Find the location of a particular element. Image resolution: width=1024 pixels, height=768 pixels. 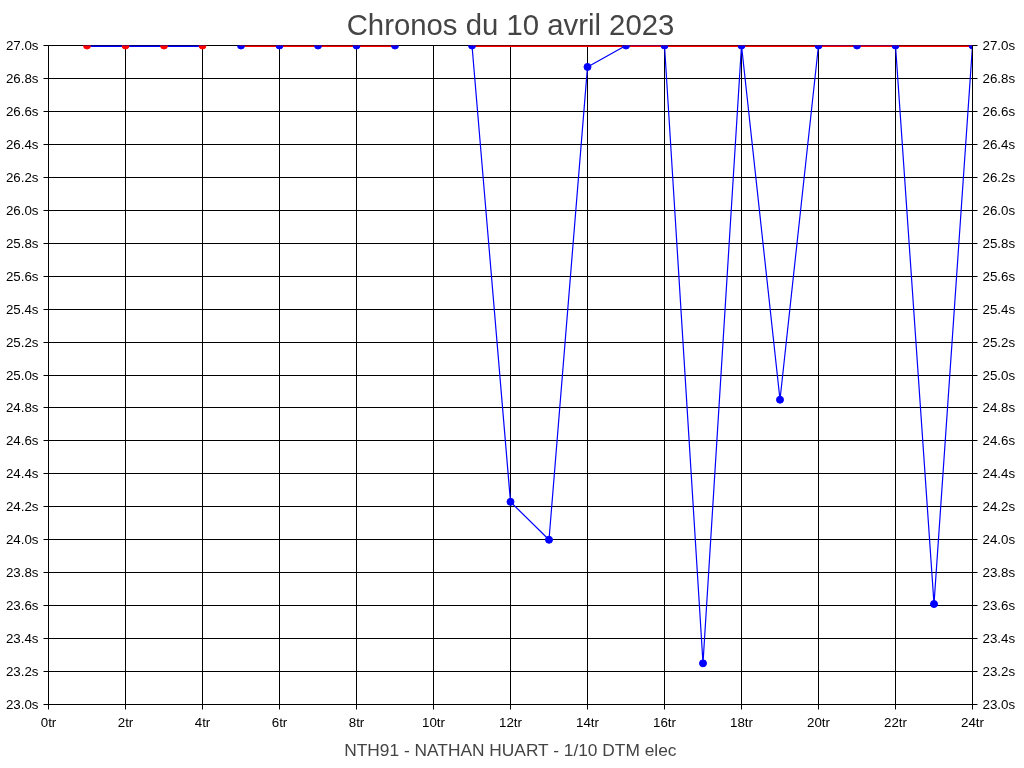

x-tick-label: 2tr is located at coordinates (125, 722).